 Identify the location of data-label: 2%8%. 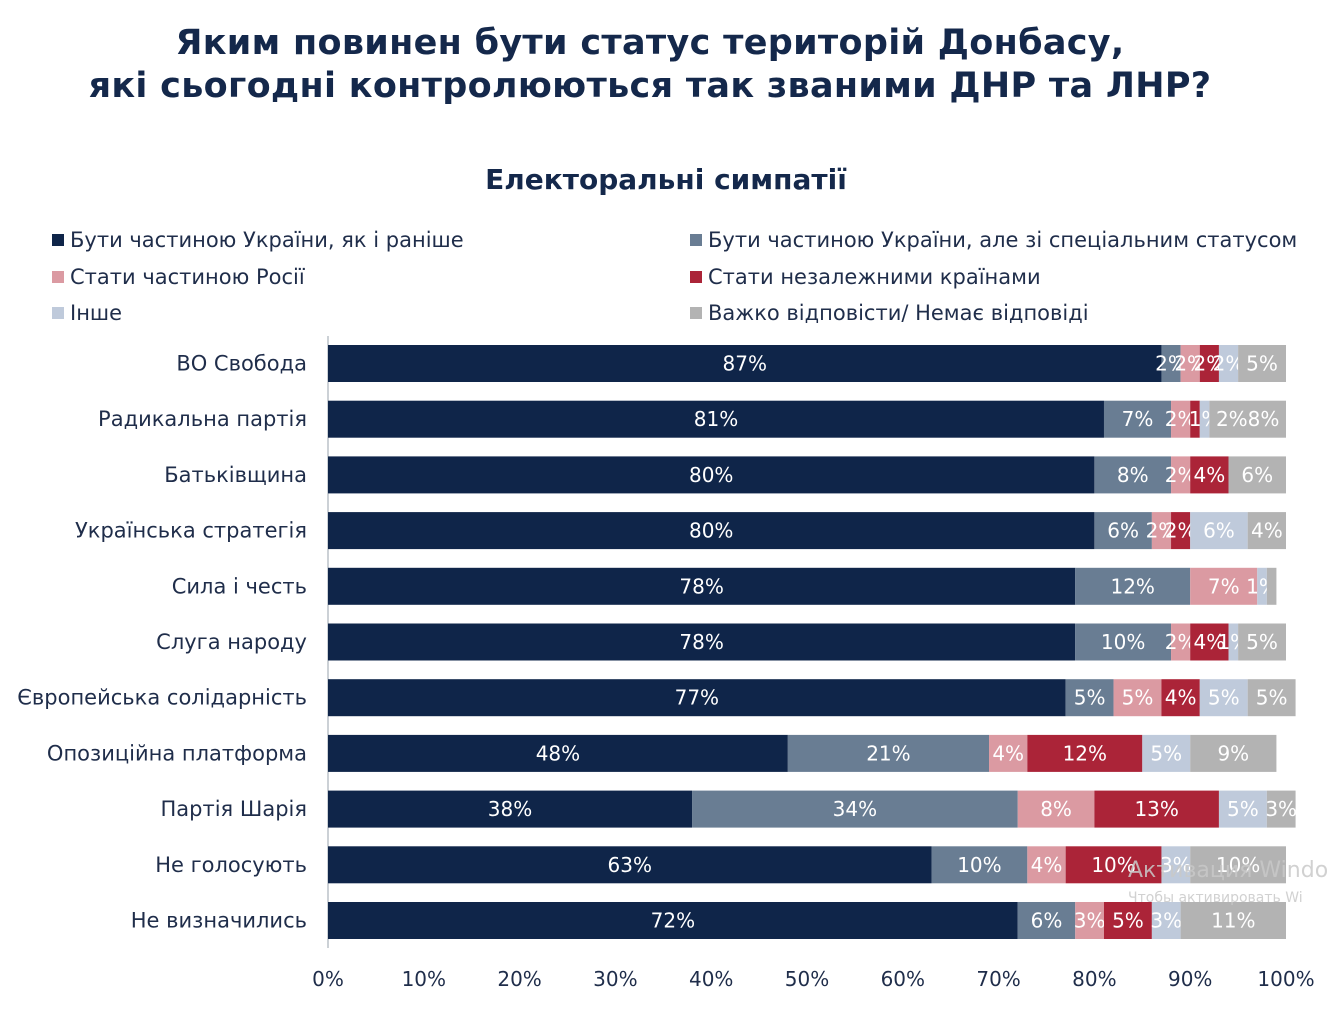
(1247, 419).